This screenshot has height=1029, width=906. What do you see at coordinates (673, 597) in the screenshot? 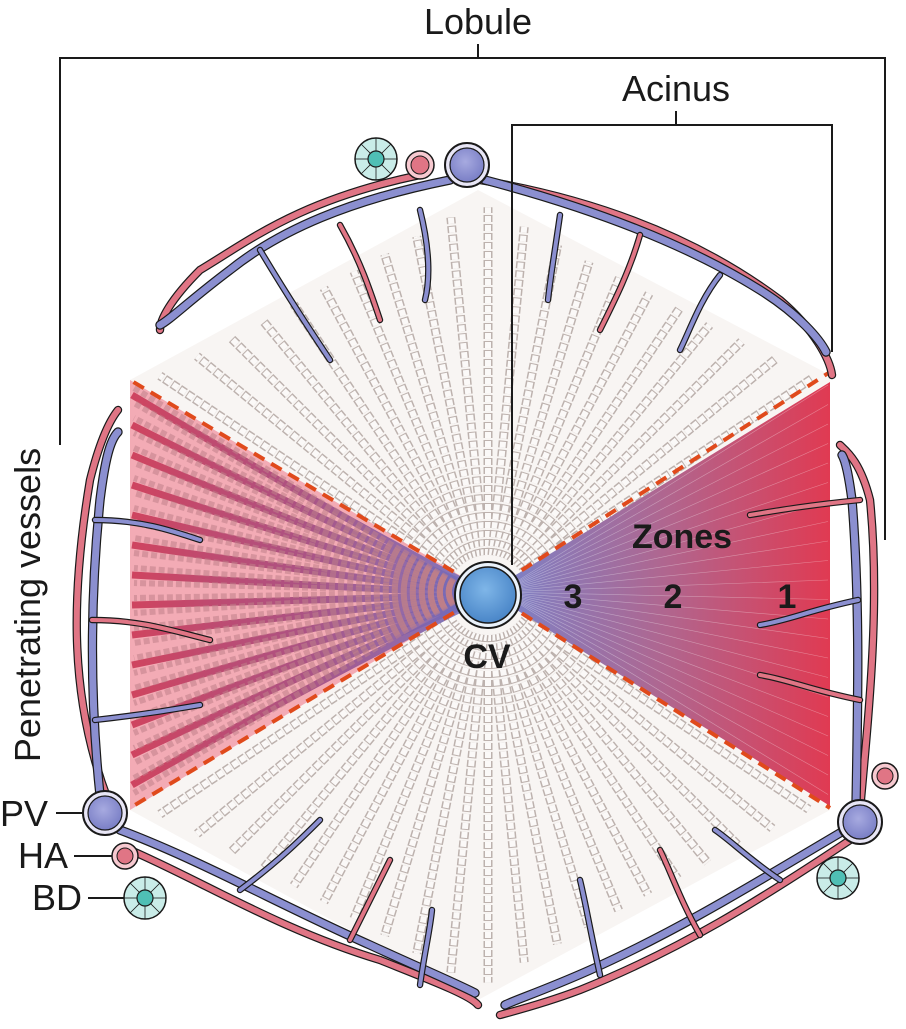
I see `zone-2-label: 2` at bounding box center [673, 597].